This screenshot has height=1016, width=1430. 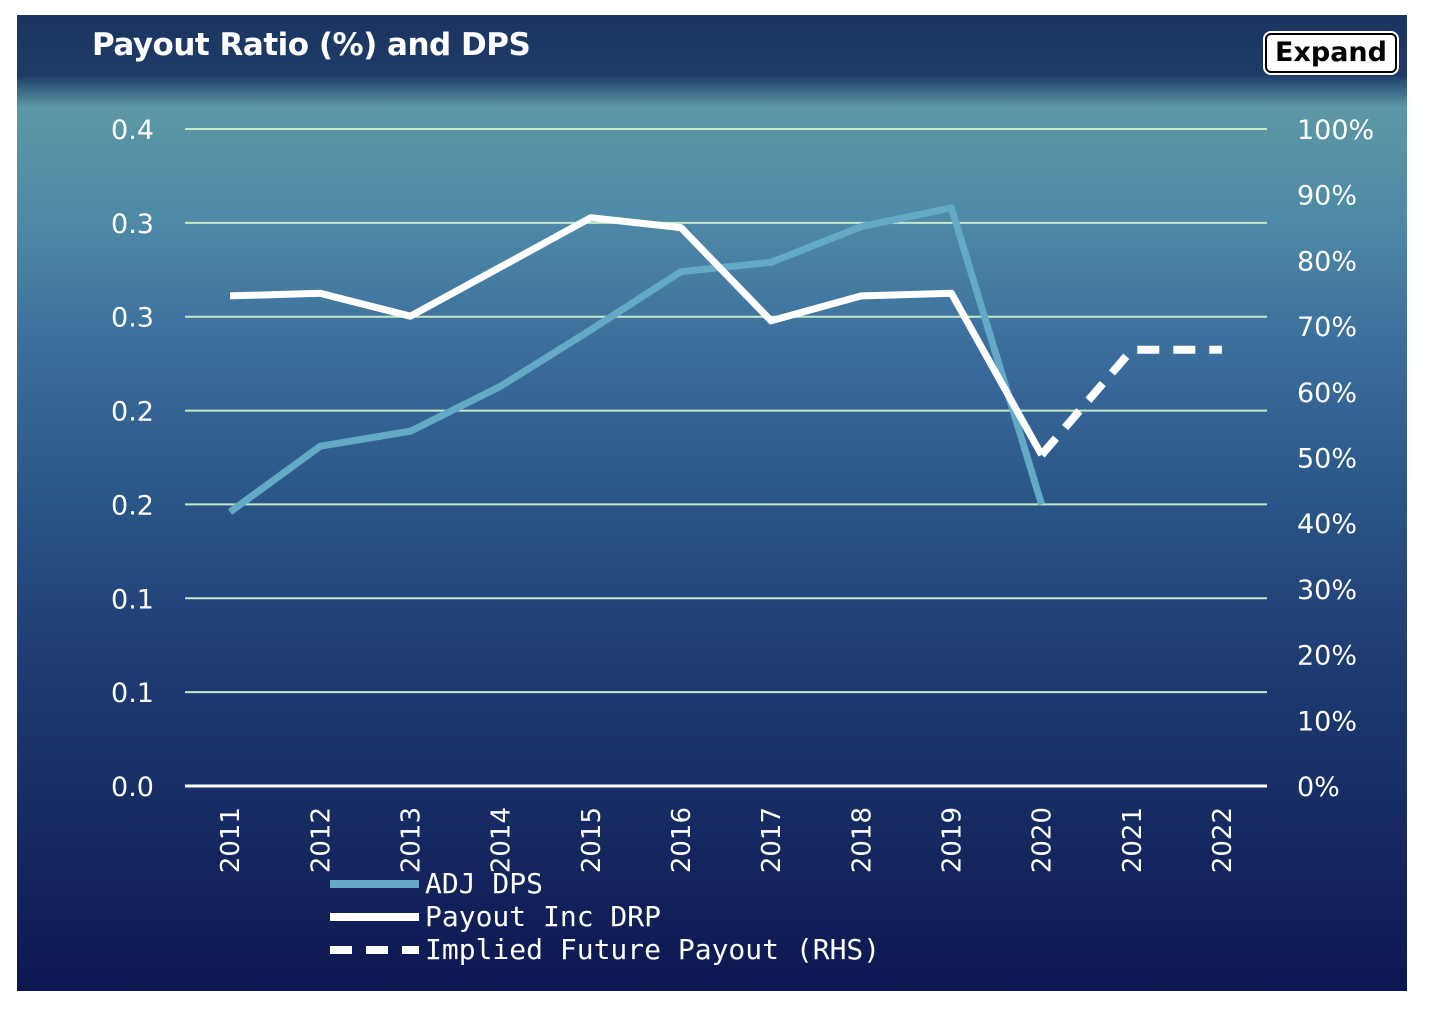 I want to click on right-y-tick-label: 40%, so click(x=1327, y=524).